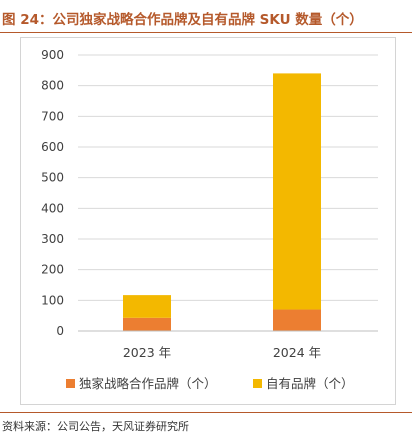  What do you see at coordinates (206, 32) in the screenshot?
I see `title-divider` at bounding box center [206, 32].